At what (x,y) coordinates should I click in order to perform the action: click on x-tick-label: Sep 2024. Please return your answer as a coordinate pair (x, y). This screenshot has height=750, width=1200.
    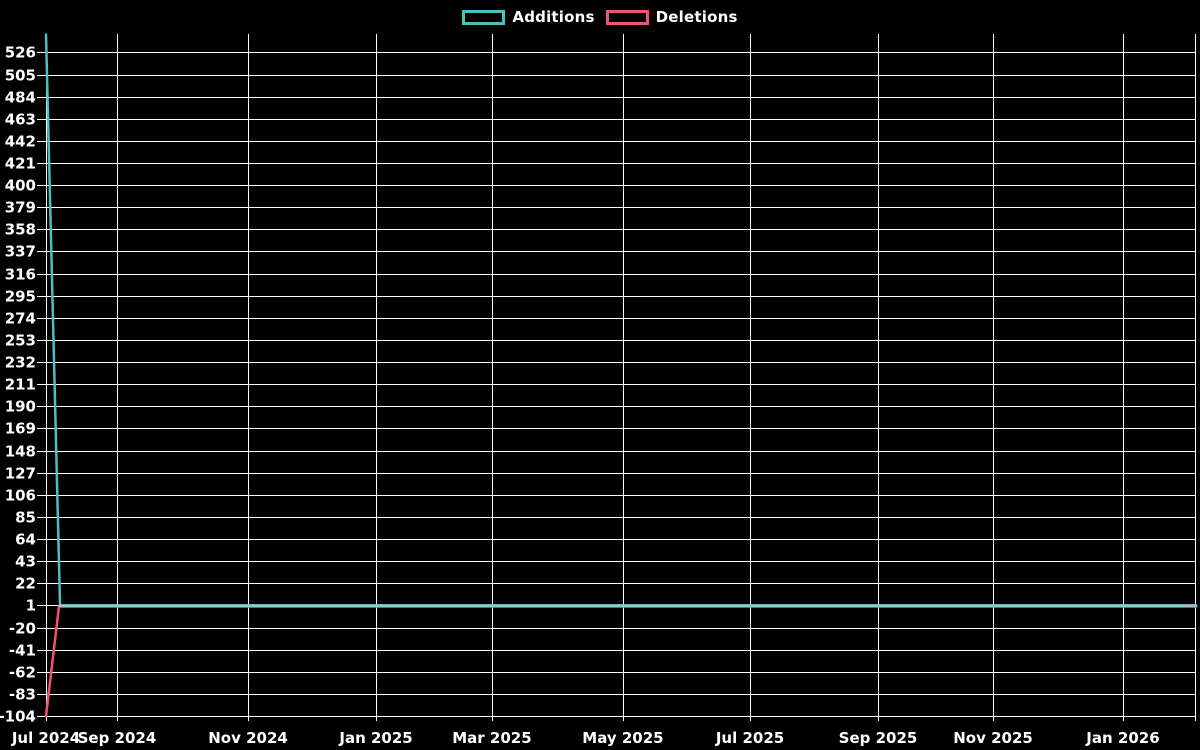
    Looking at the image, I should click on (117, 738).